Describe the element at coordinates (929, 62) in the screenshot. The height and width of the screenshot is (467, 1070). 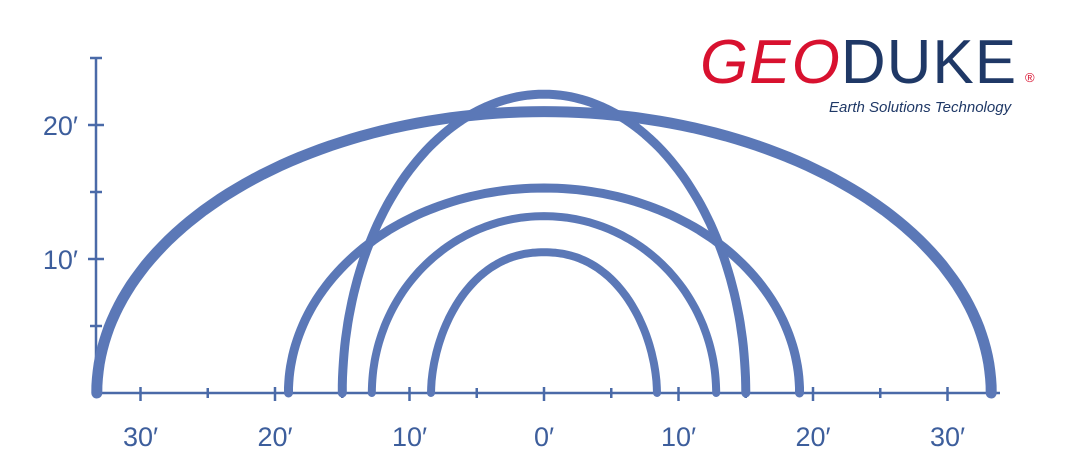
I see `logo-duke-text: DUKE` at that location.